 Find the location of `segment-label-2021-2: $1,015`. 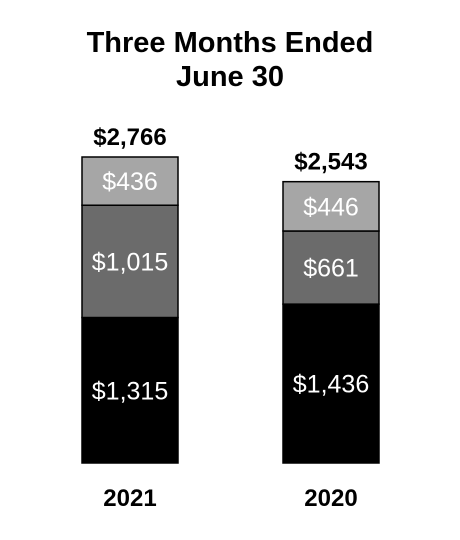

segment-label-2021-2: $1,015 is located at coordinates (130, 262).